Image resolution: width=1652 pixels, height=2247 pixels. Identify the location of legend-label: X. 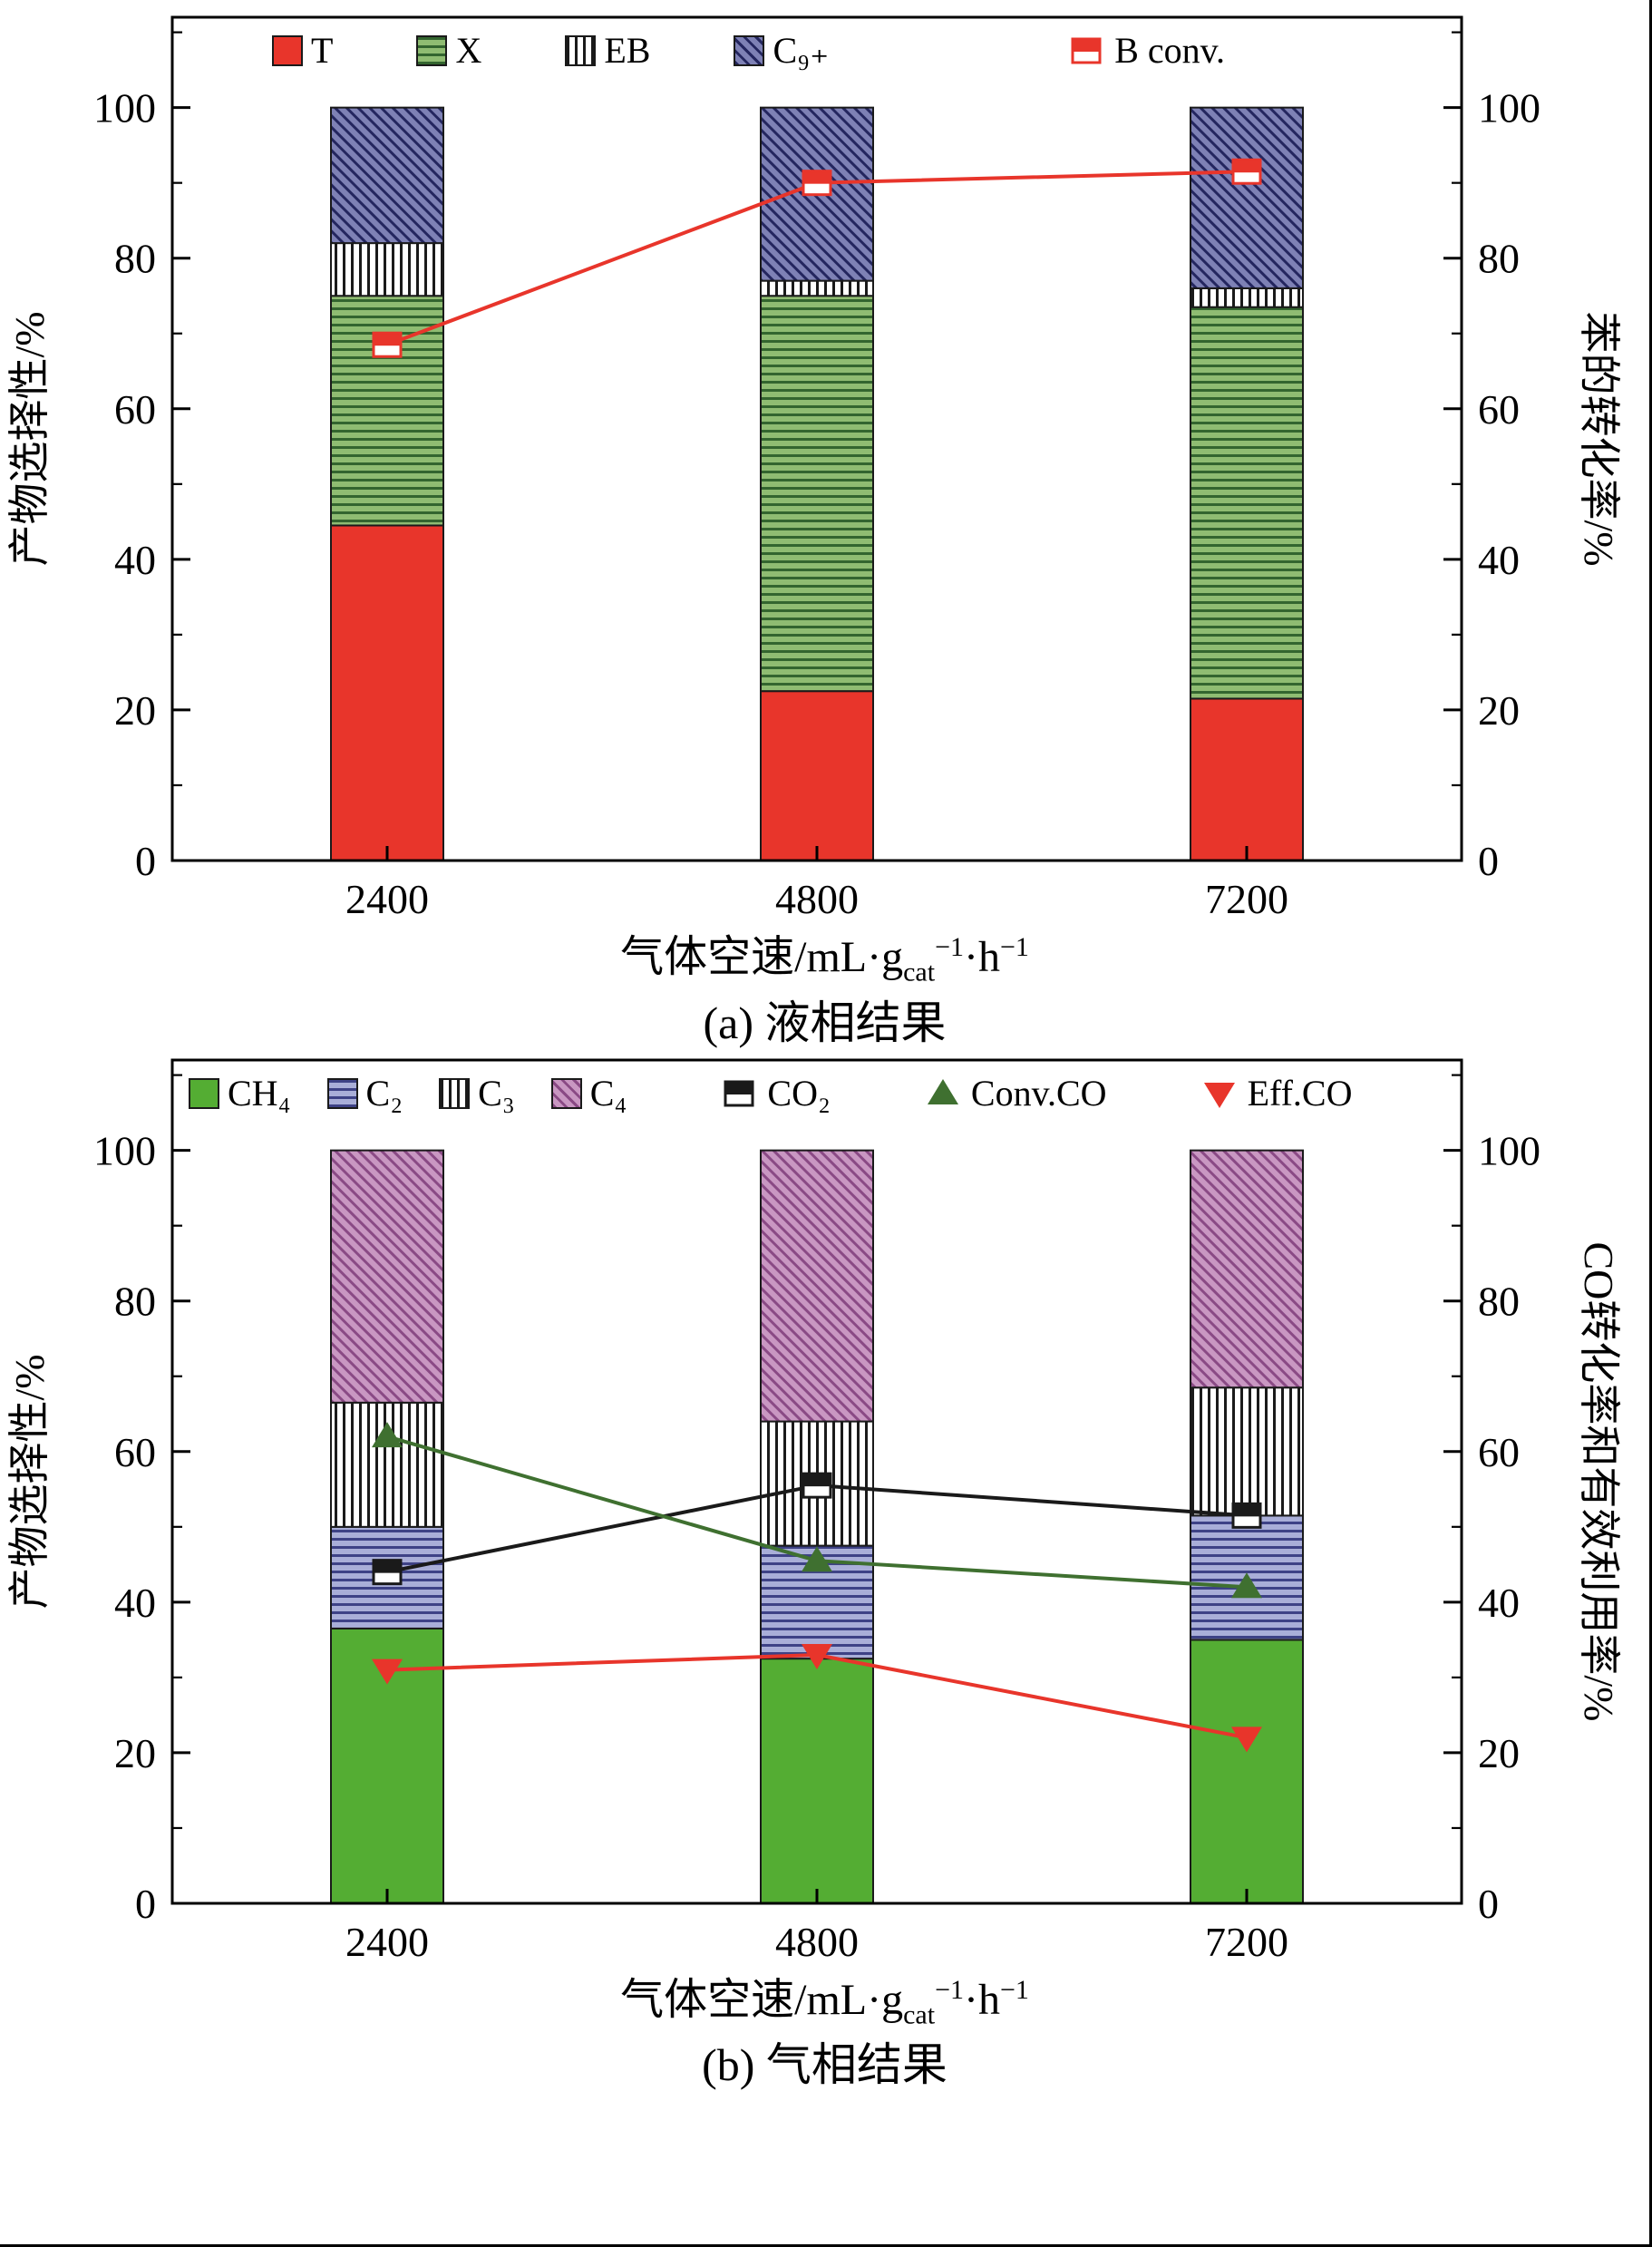
(468, 50).